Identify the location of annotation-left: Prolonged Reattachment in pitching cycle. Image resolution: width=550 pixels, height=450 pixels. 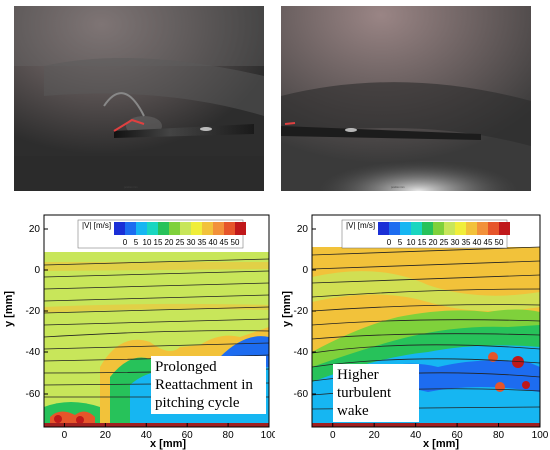
(208, 385).